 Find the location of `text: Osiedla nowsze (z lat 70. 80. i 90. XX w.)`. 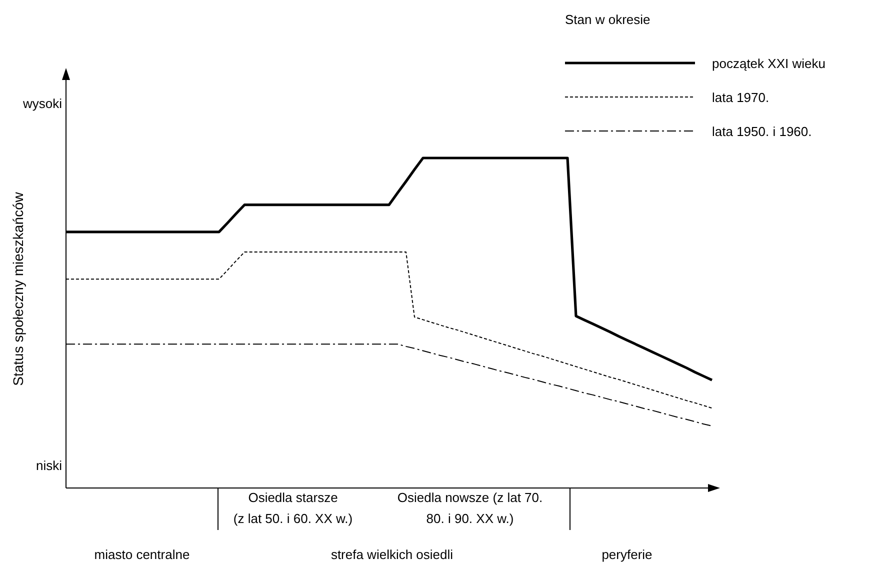

text: Osiedla nowsze (z lat 70. 80. i 90. XX w.) is located at coordinates (470, 508).